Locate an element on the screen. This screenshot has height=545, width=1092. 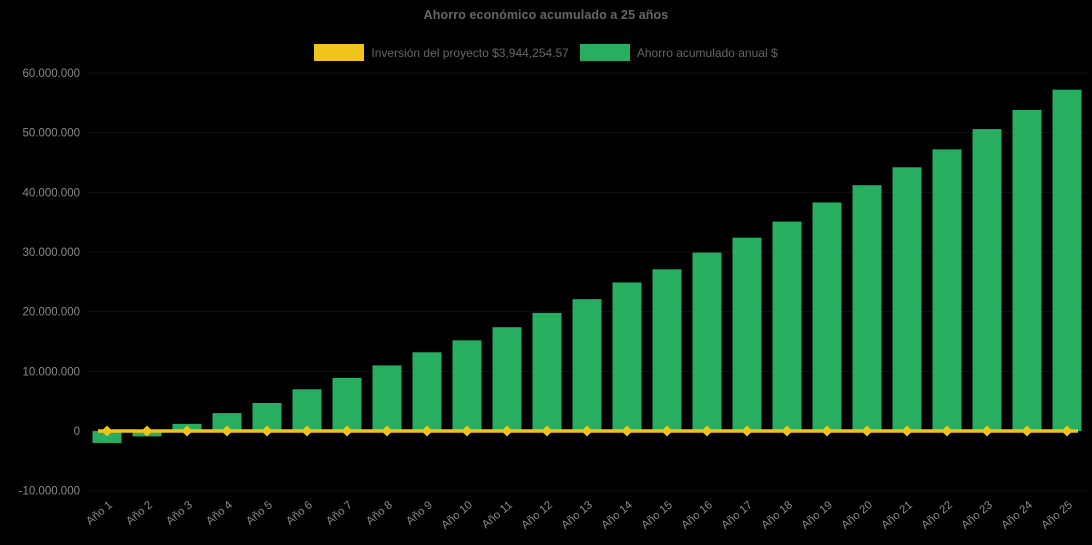
legend-swatch-ahorro-icon is located at coordinates (604, 52).